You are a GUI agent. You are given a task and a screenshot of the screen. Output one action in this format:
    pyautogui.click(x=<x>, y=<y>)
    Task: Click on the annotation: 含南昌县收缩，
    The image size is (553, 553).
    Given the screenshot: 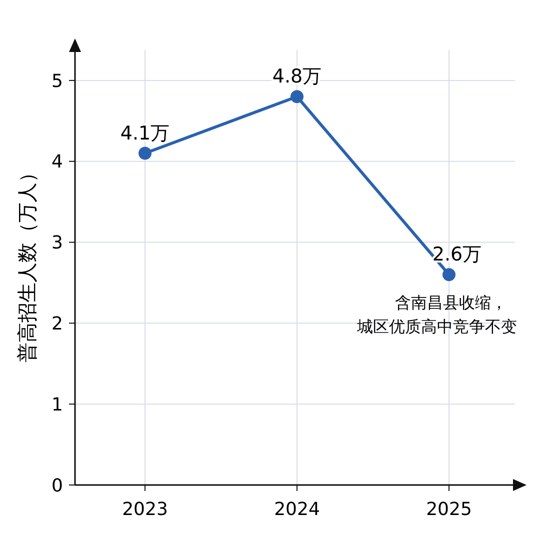 What is the action you would take?
    pyautogui.click(x=451, y=302)
    